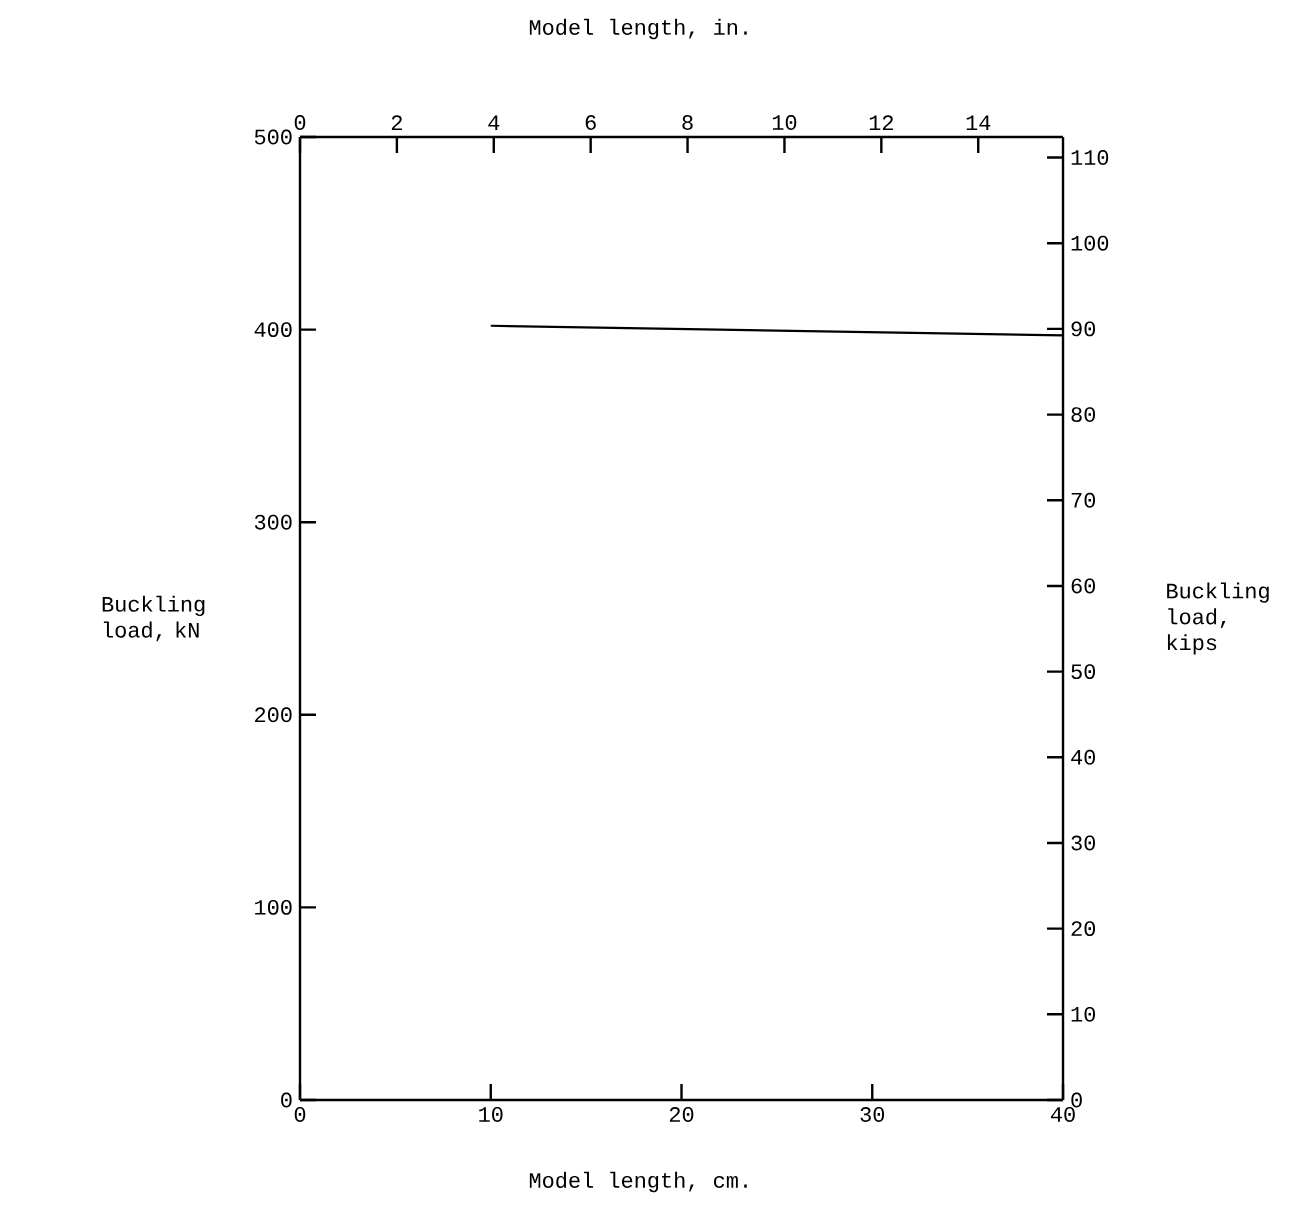 The width and height of the screenshot is (1293, 1205). Describe the element at coordinates (273, 522) in the screenshot. I see `y-tick-label: 300` at that location.